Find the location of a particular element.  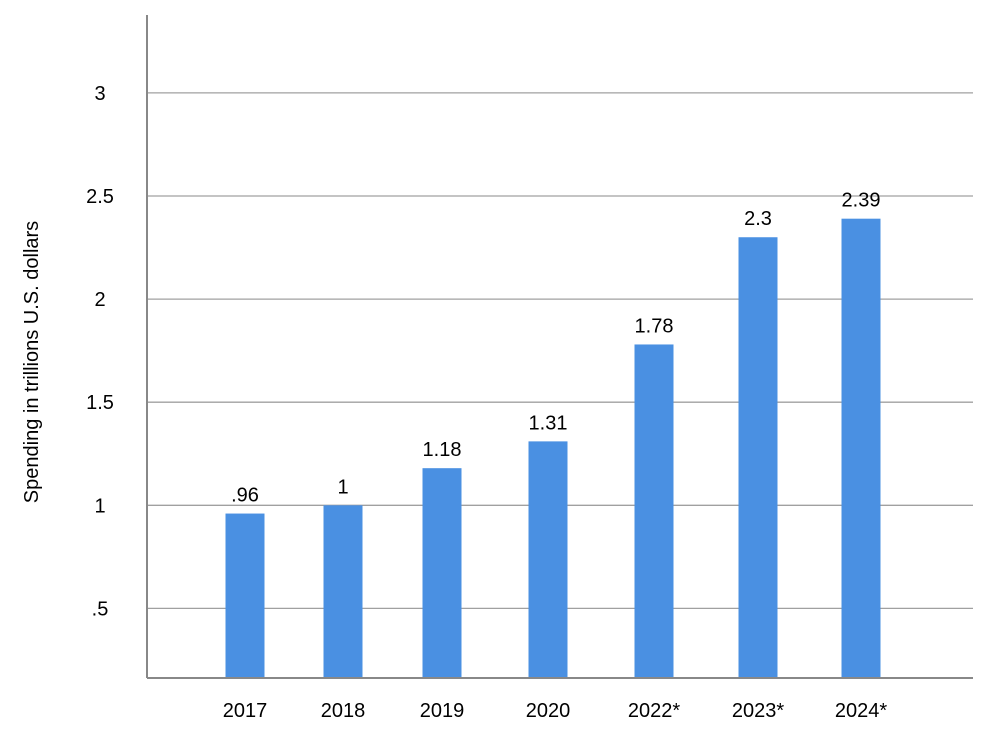

x-tick-label: 2024* is located at coordinates (861, 711).